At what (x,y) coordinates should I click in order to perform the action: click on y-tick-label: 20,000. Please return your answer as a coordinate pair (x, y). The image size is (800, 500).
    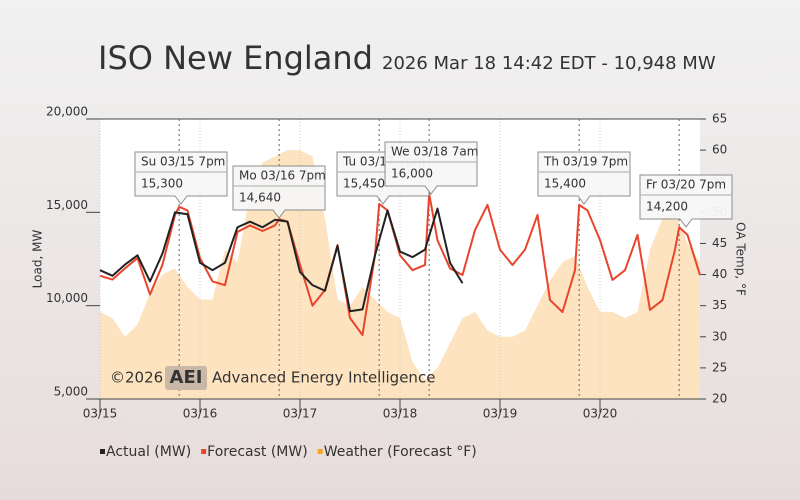
    Looking at the image, I should click on (67, 112).